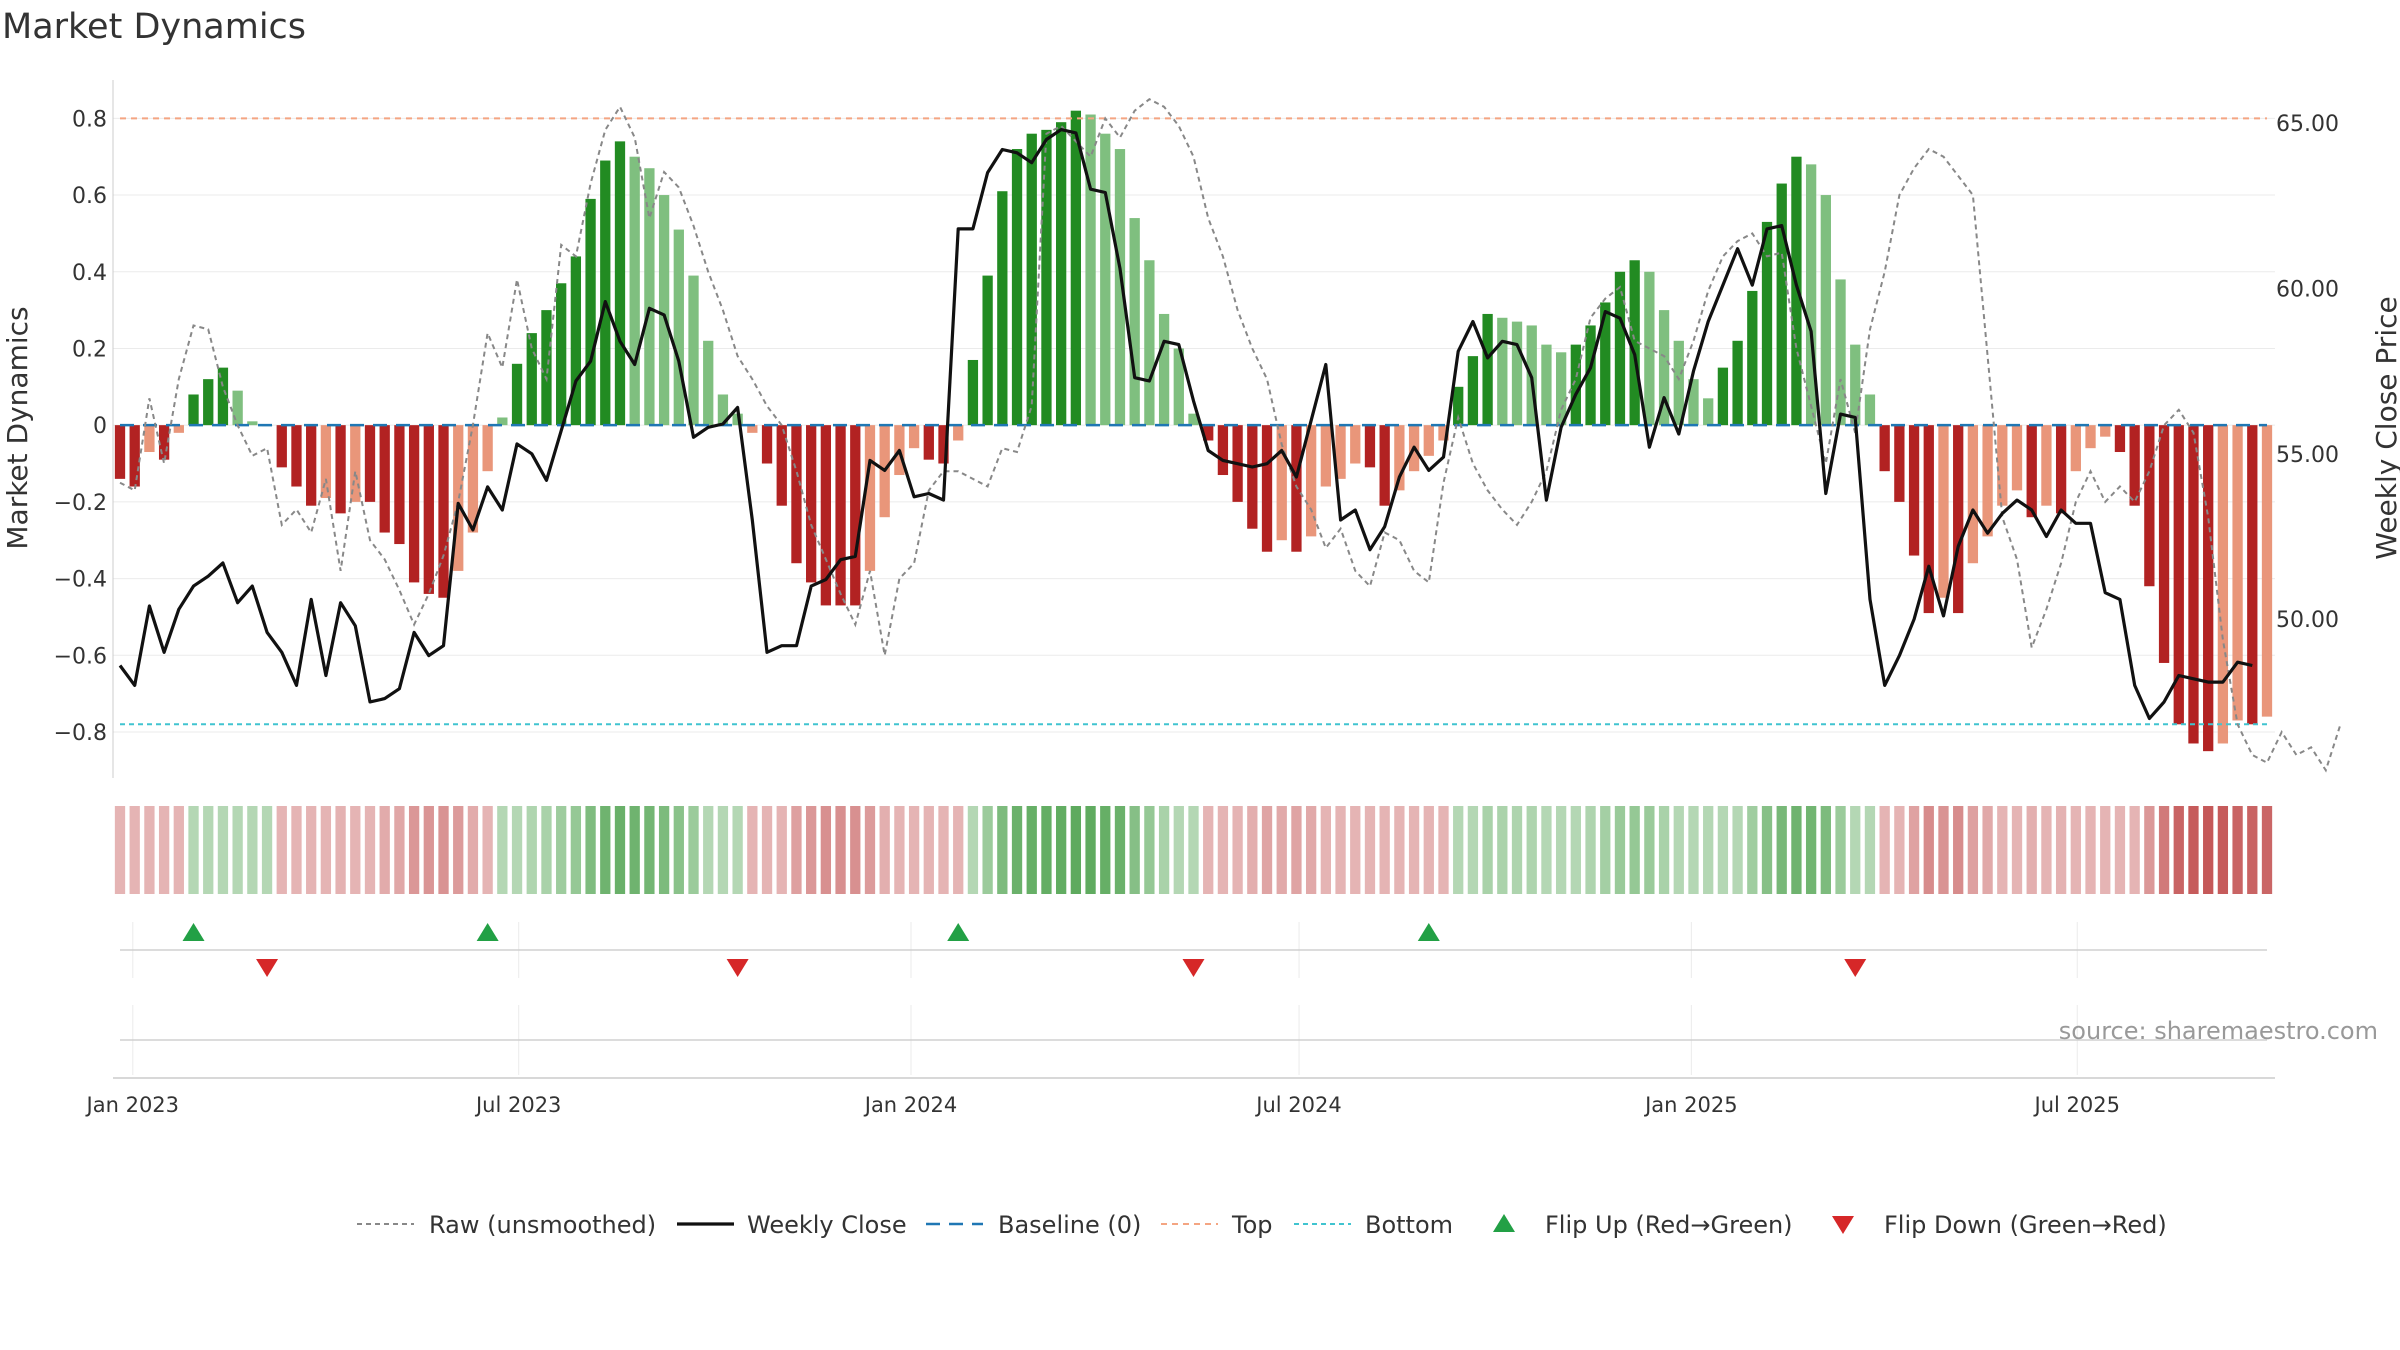 Image resolution: width=2400 pixels, height=1350 pixels. Describe the element at coordinates (1855, 968) in the screenshot. I see `flip-down-marker` at that location.